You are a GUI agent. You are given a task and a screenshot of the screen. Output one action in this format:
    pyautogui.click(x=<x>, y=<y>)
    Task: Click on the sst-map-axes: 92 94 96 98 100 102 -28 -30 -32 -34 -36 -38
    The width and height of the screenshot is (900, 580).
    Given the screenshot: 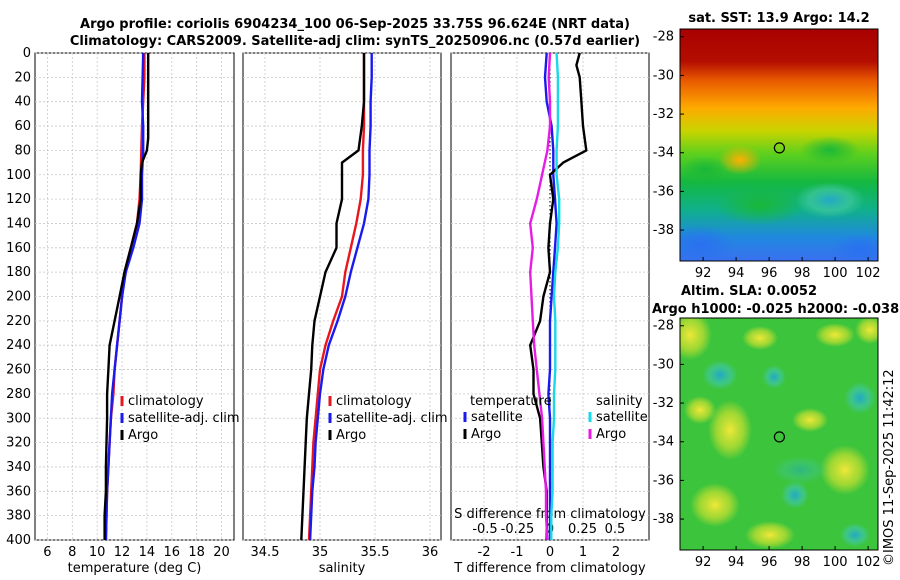 What is the action you would take?
    pyautogui.click(x=767, y=155)
    